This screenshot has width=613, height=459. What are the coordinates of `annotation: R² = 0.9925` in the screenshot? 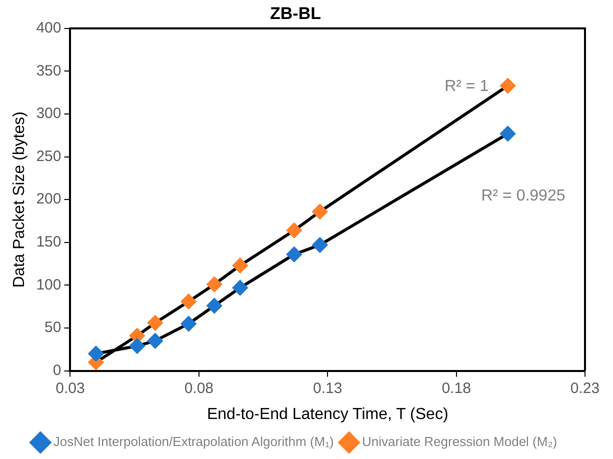 It's located at (523, 196).